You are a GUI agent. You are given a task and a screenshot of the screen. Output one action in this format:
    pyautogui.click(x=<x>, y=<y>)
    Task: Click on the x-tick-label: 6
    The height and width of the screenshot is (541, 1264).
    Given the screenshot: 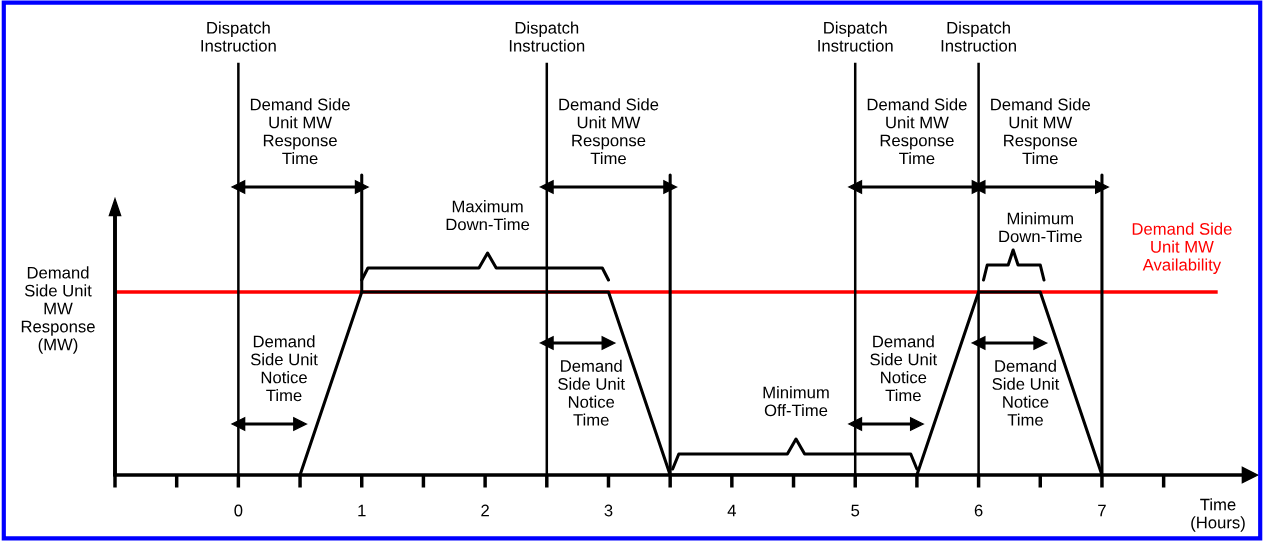 What is the action you would take?
    pyautogui.click(x=978, y=510)
    